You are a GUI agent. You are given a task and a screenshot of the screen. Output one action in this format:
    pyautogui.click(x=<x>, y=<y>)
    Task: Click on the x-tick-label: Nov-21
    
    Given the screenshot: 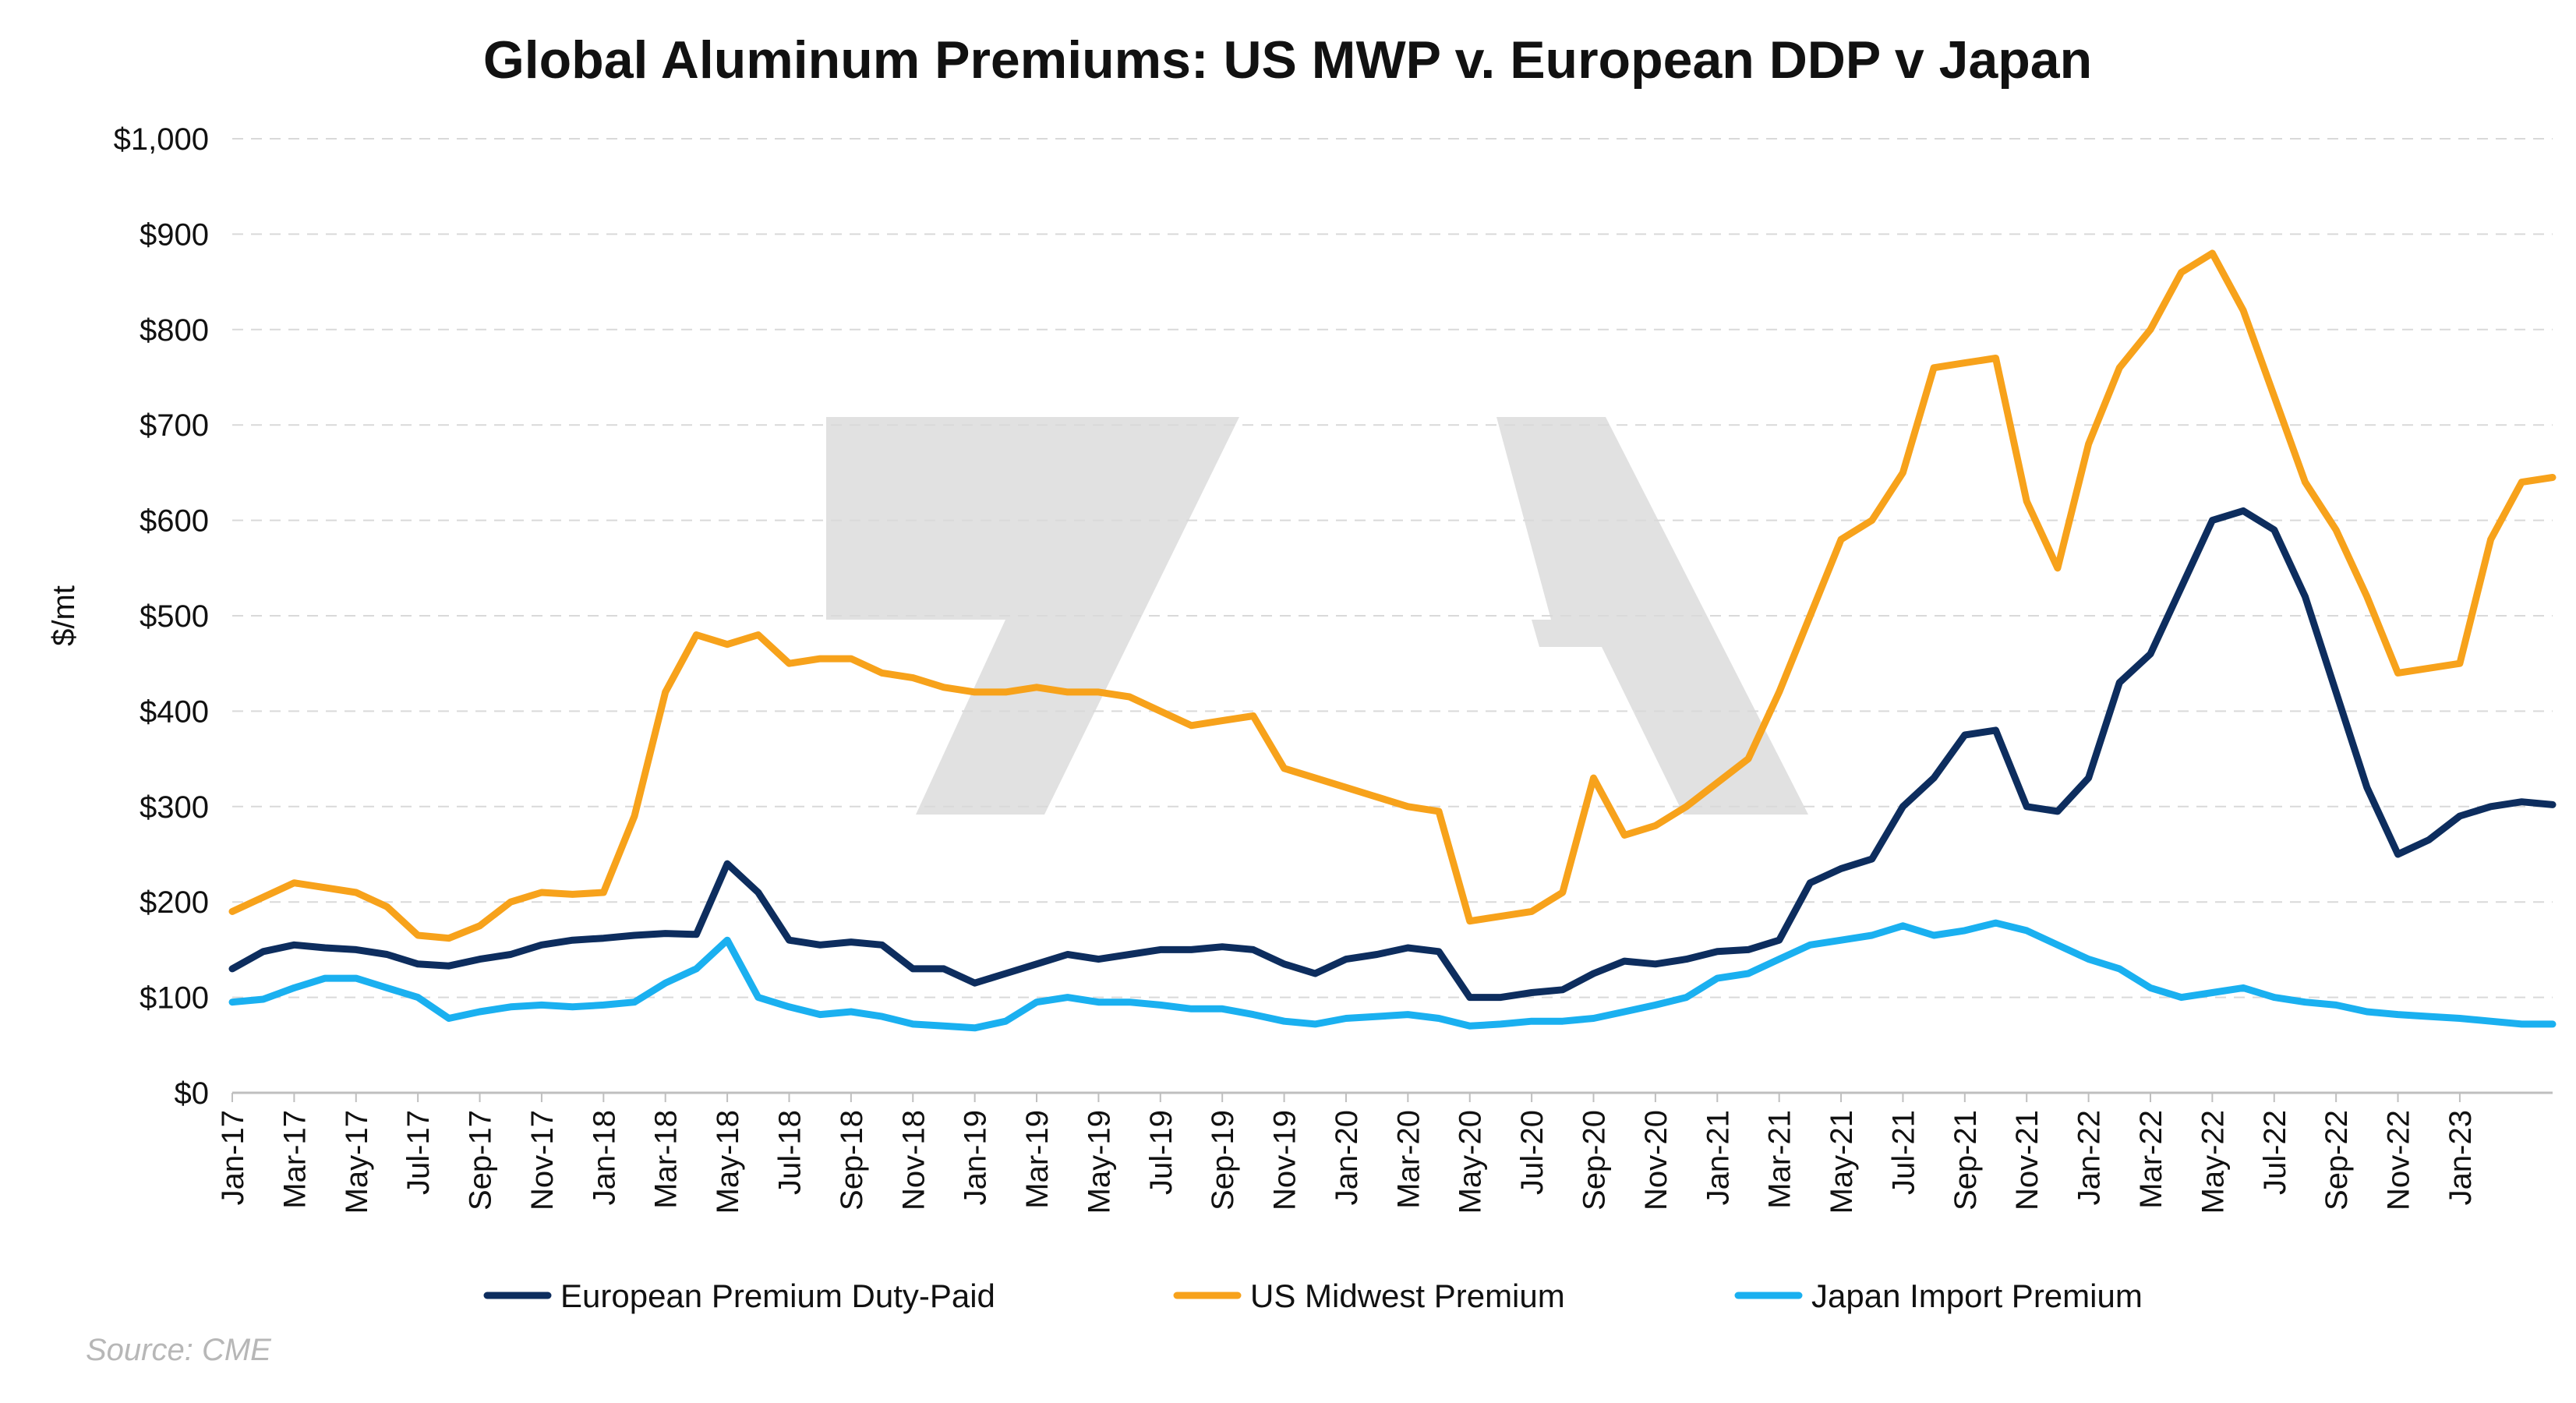 What is the action you would take?
    pyautogui.click(x=2027, y=1160)
    